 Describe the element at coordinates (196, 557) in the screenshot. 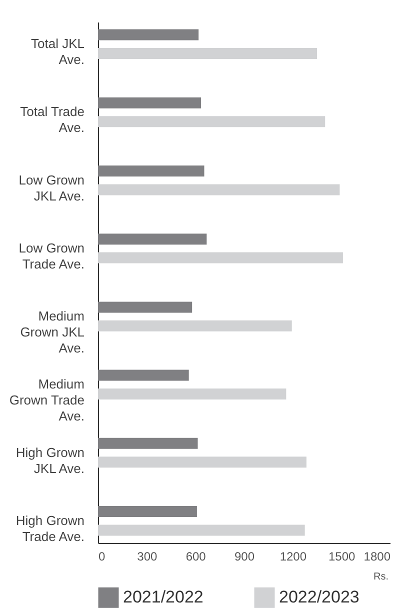

I see `x-tick-label: 600` at that location.